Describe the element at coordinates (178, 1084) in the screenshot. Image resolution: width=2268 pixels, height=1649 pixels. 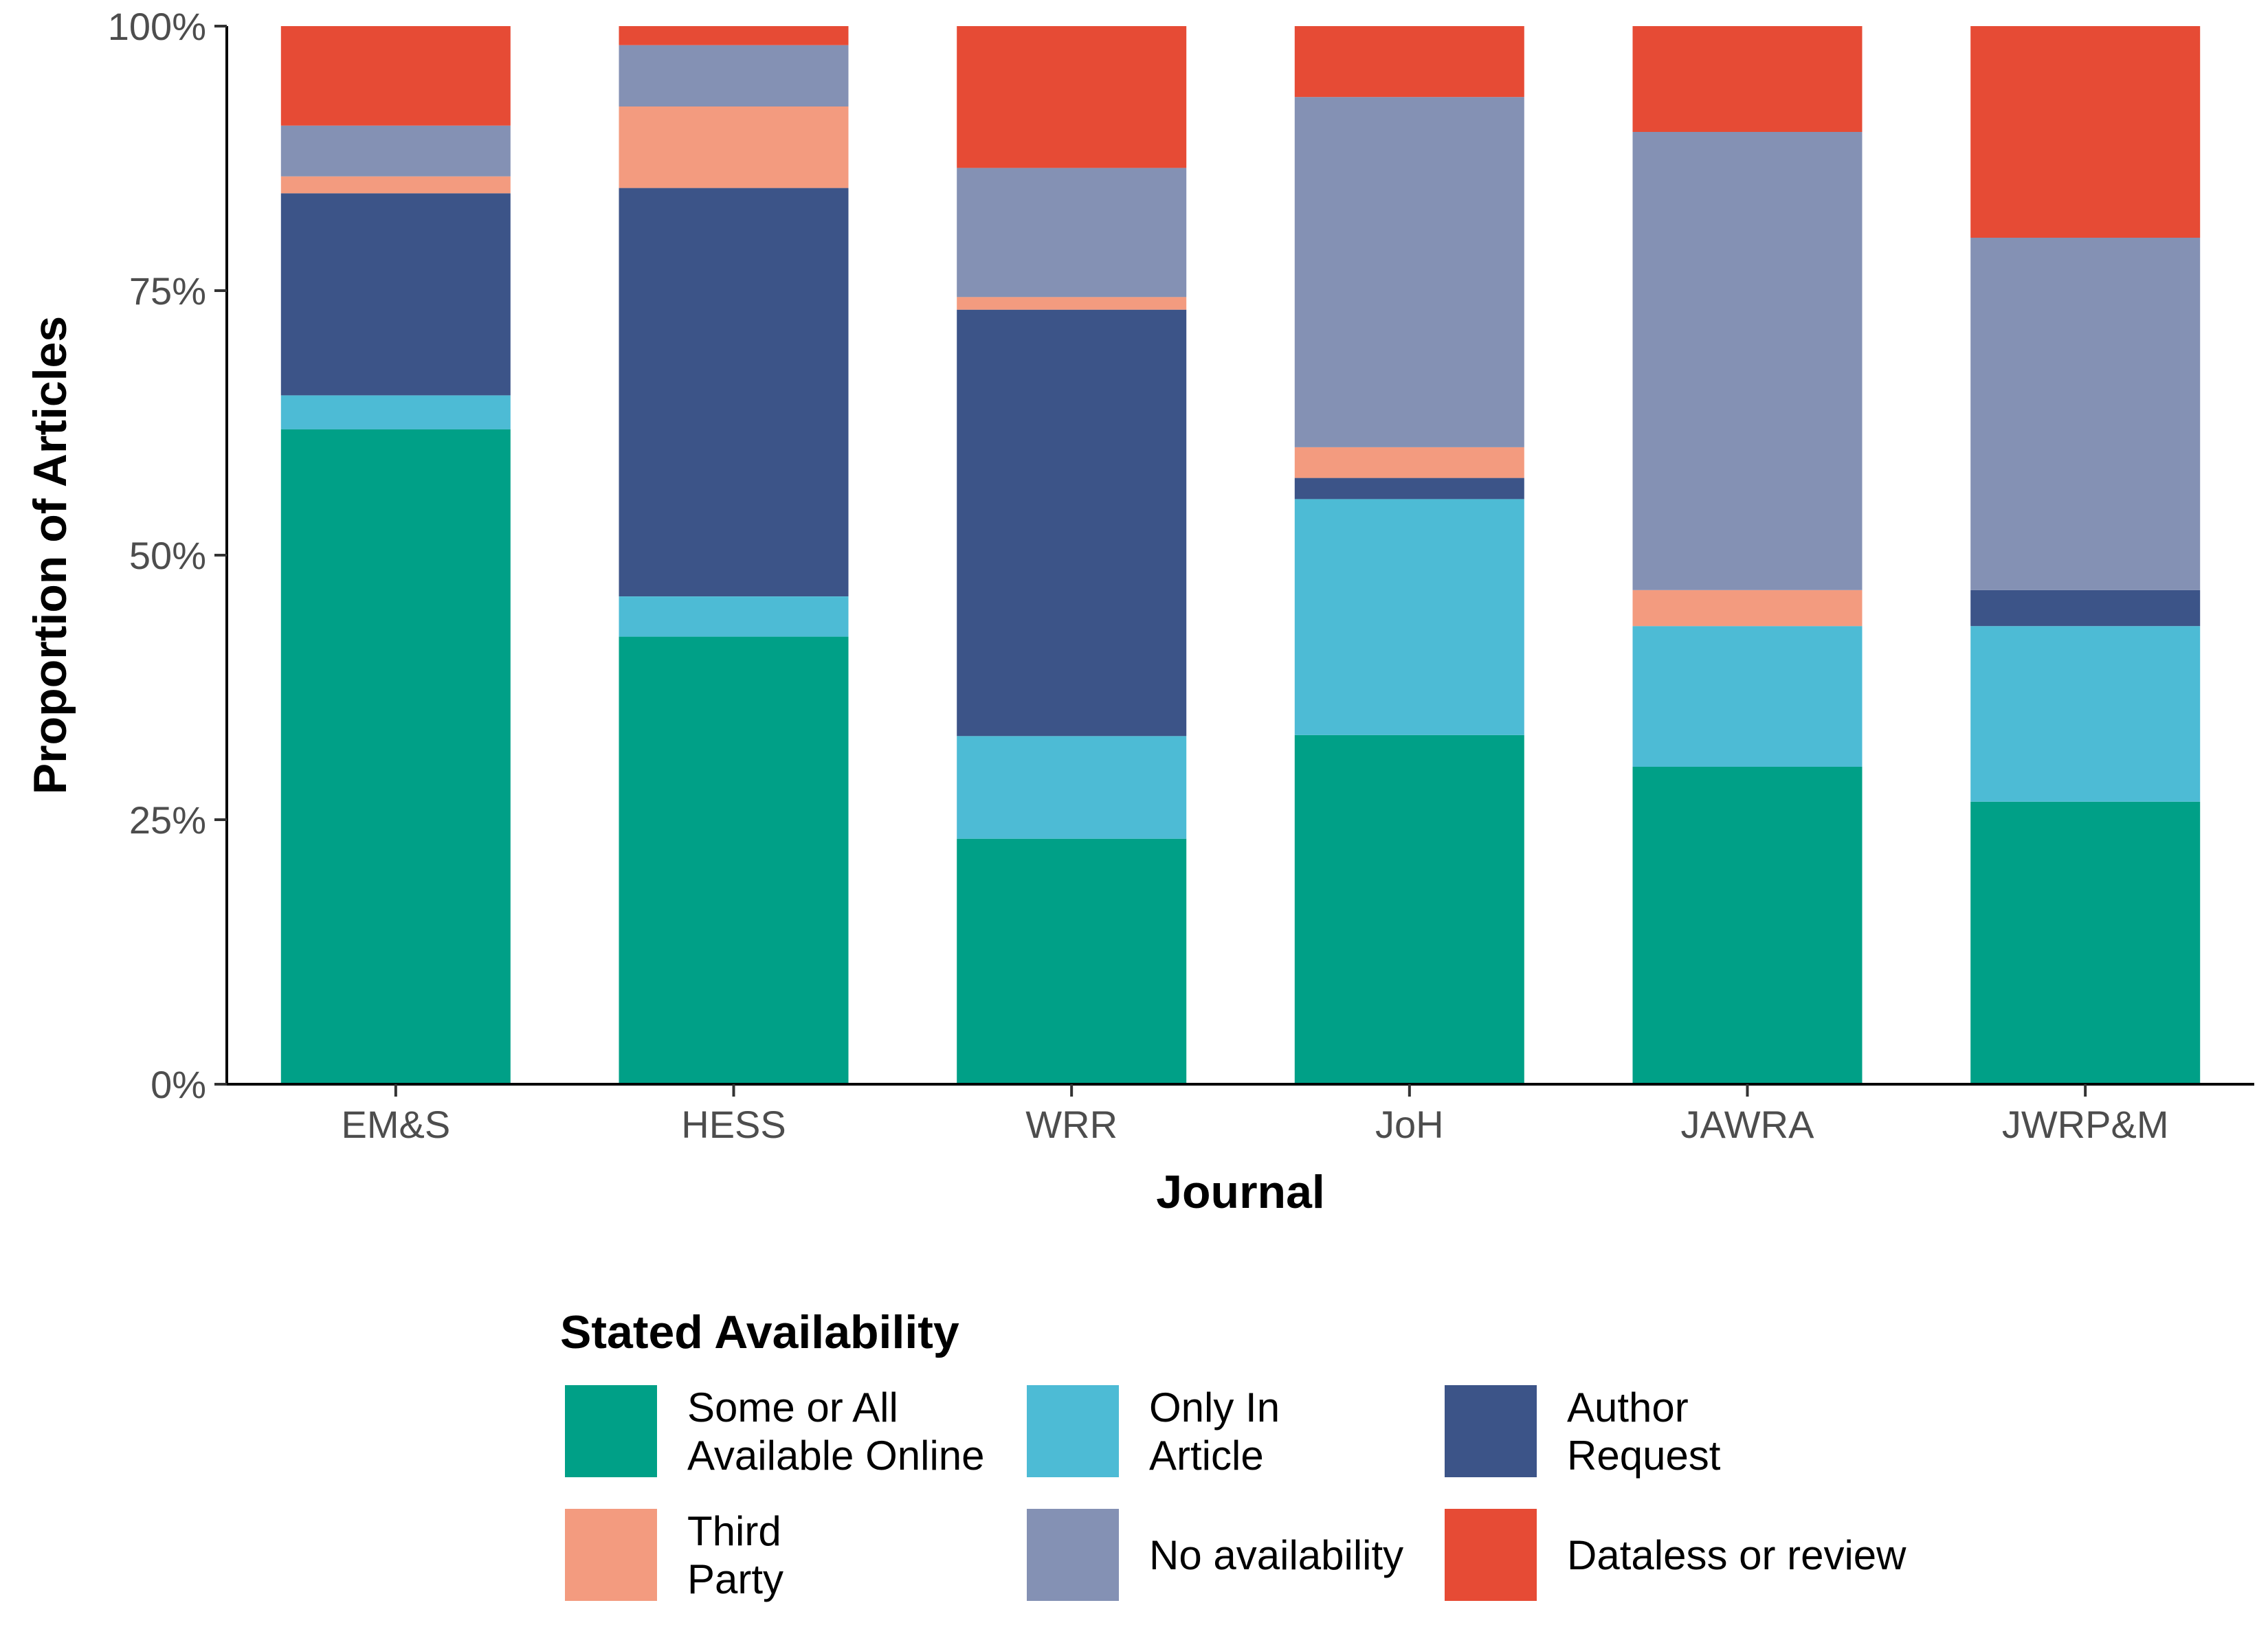
I see `y-tick-label: 0%` at that location.